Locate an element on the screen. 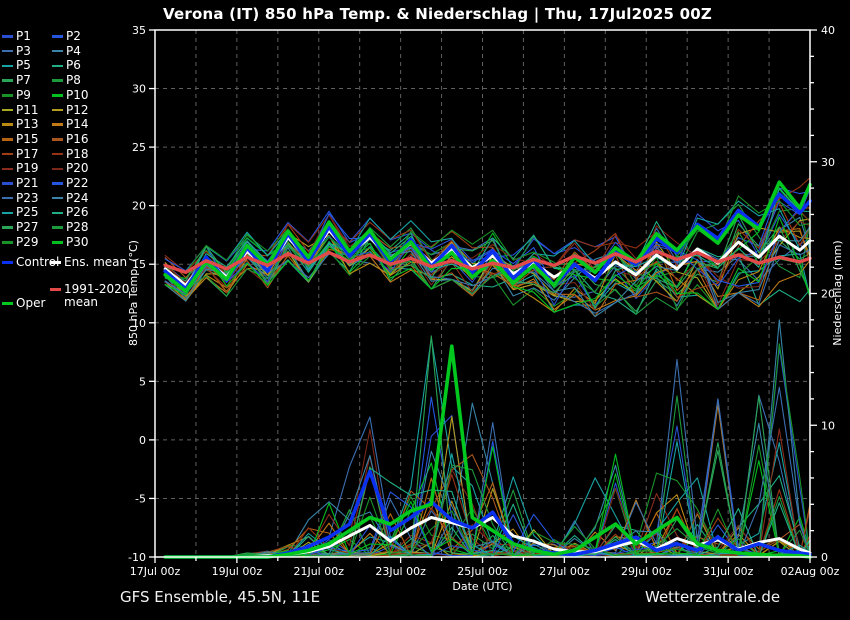 The image size is (850, 620). legend-item-p1-color-line is located at coordinates (7, 36).